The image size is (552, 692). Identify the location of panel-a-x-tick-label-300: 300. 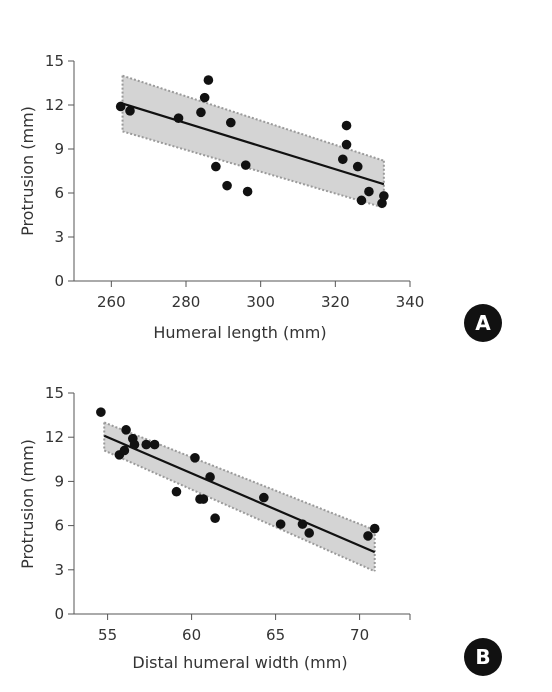
(260, 302).